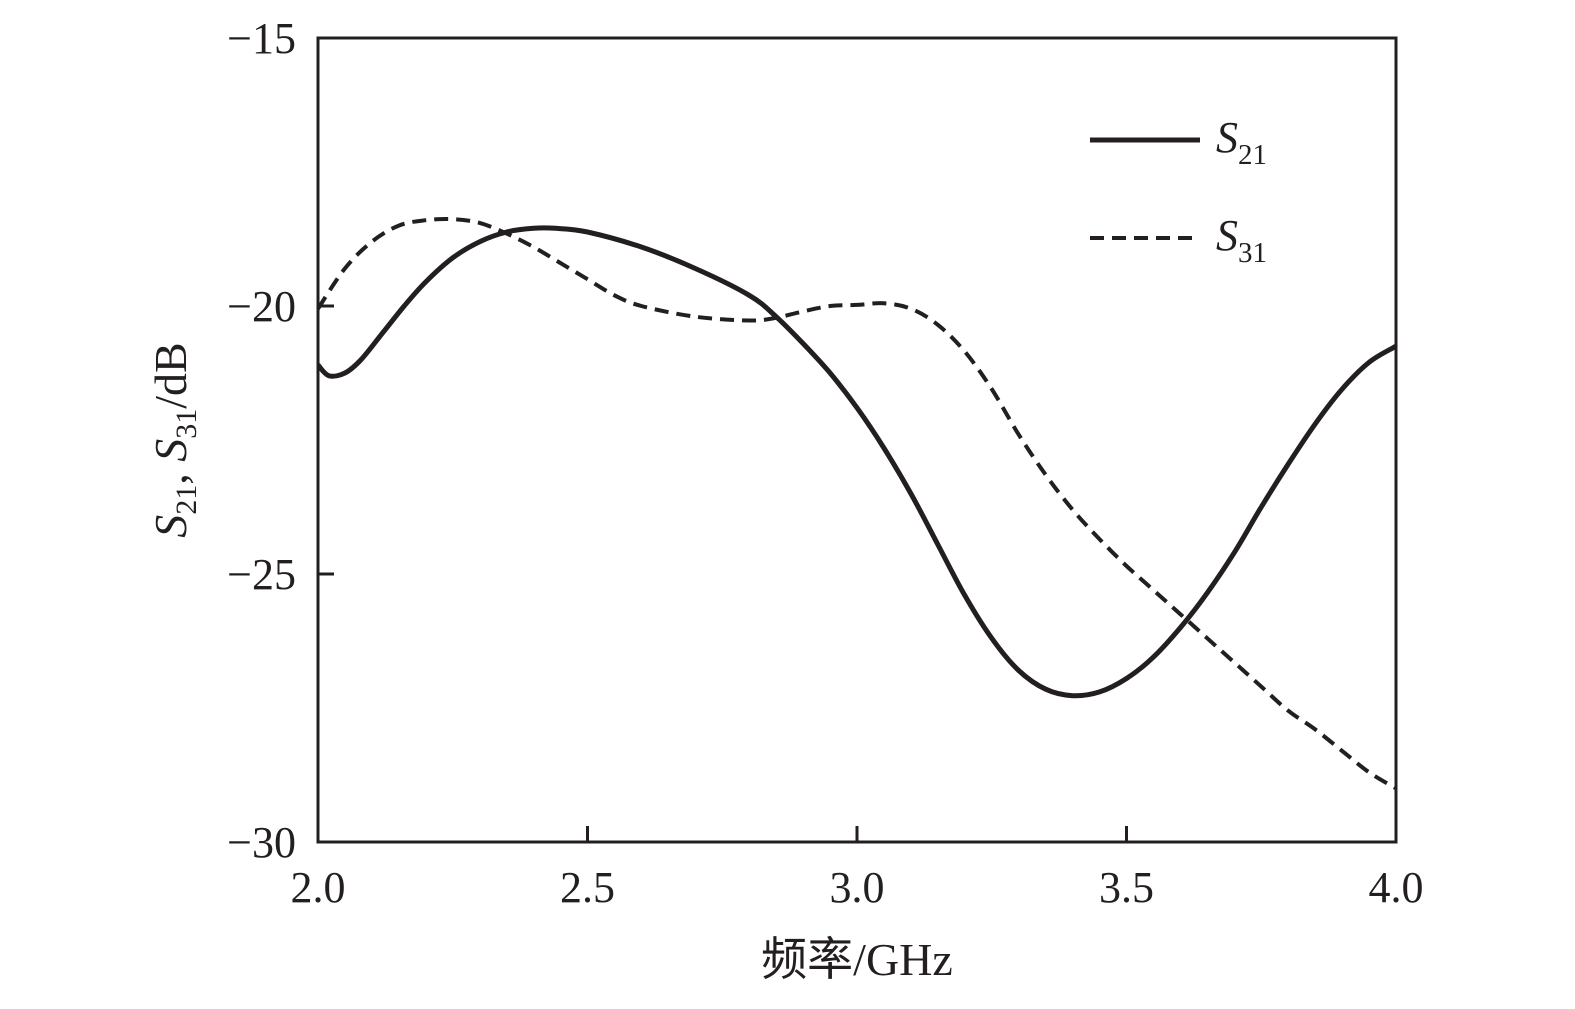 The width and height of the screenshot is (1575, 1009). Describe the element at coordinates (170, 473) in the screenshot. I see `y-axis-title-sep: ,` at that location.